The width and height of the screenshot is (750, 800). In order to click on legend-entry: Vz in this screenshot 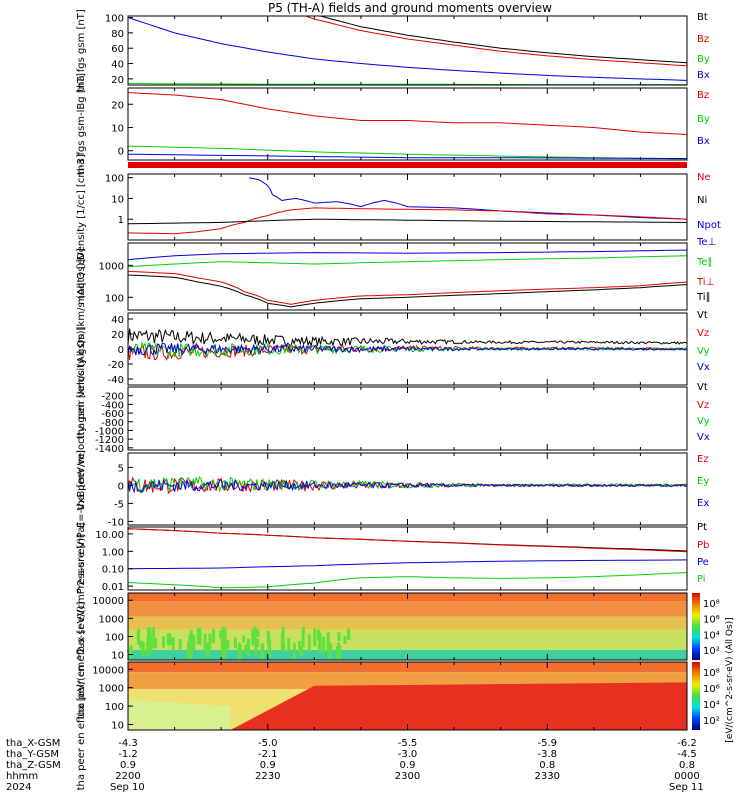, I will do `click(703, 405)`.